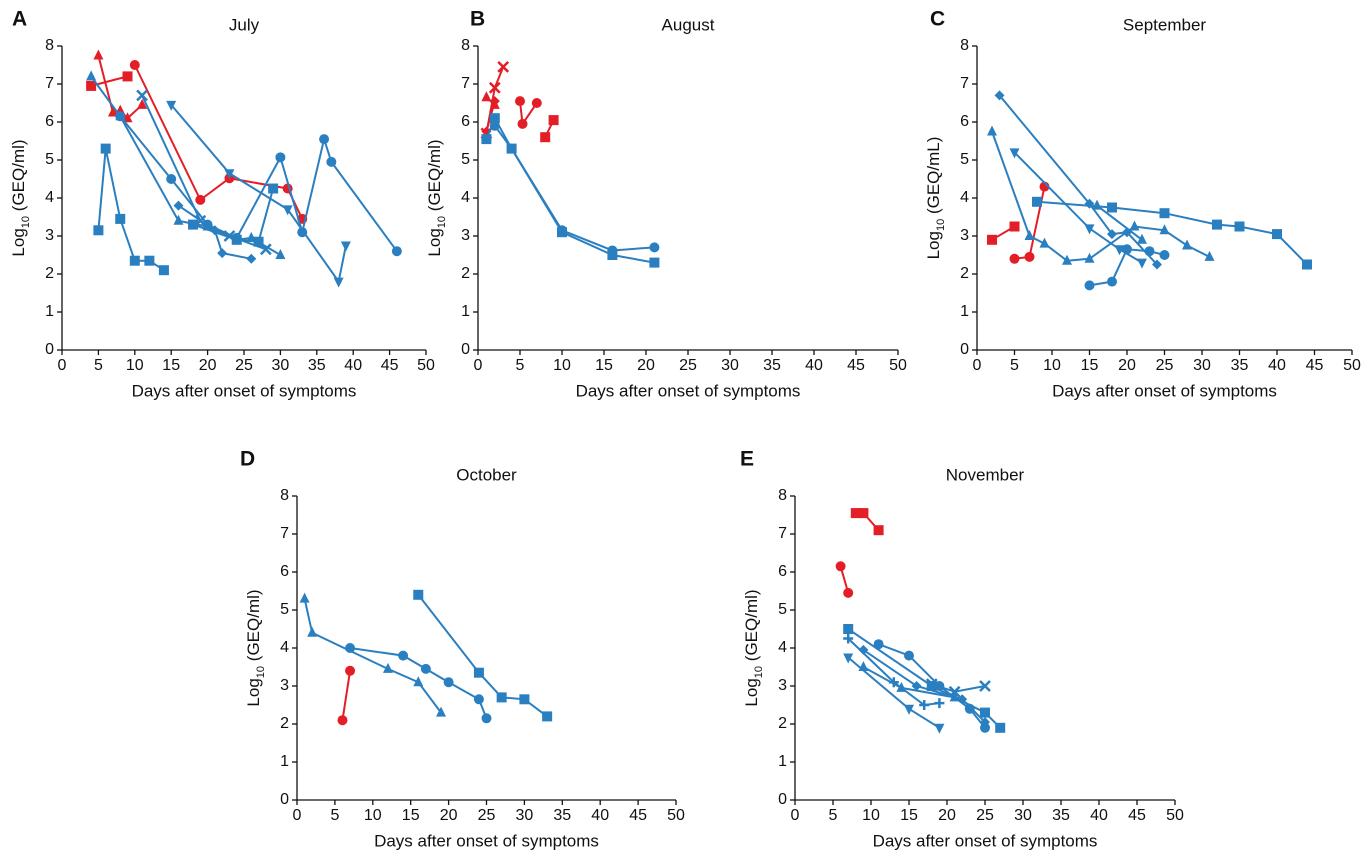  I want to click on x-axis-label: Days after onset of symptoms, so click(985, 840).